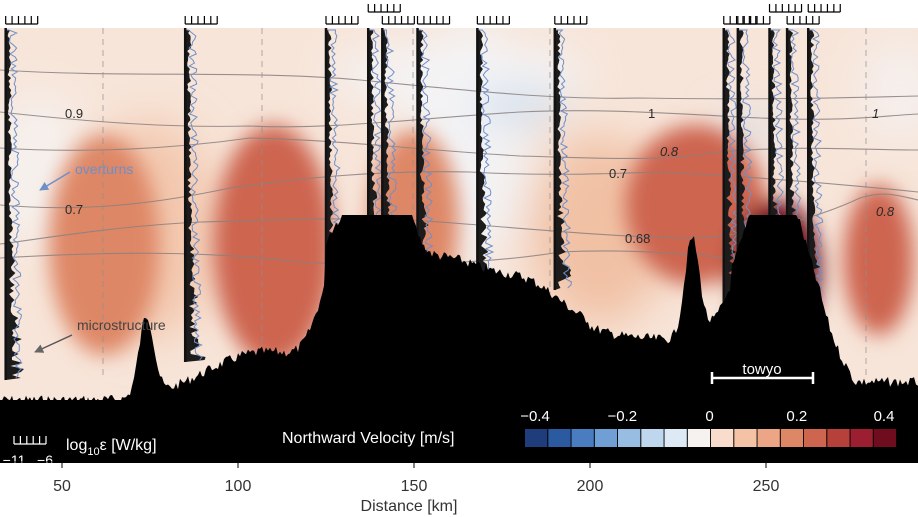  I want to click on x-axis-panel, so click(459, 490).